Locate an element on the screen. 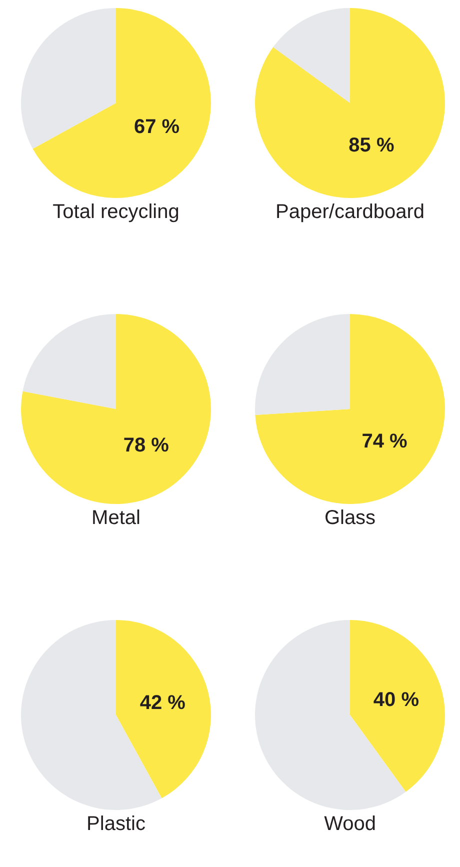 This screenshot has width=460, height=867. data-label: 74 % is located at coordinates (385, 441).